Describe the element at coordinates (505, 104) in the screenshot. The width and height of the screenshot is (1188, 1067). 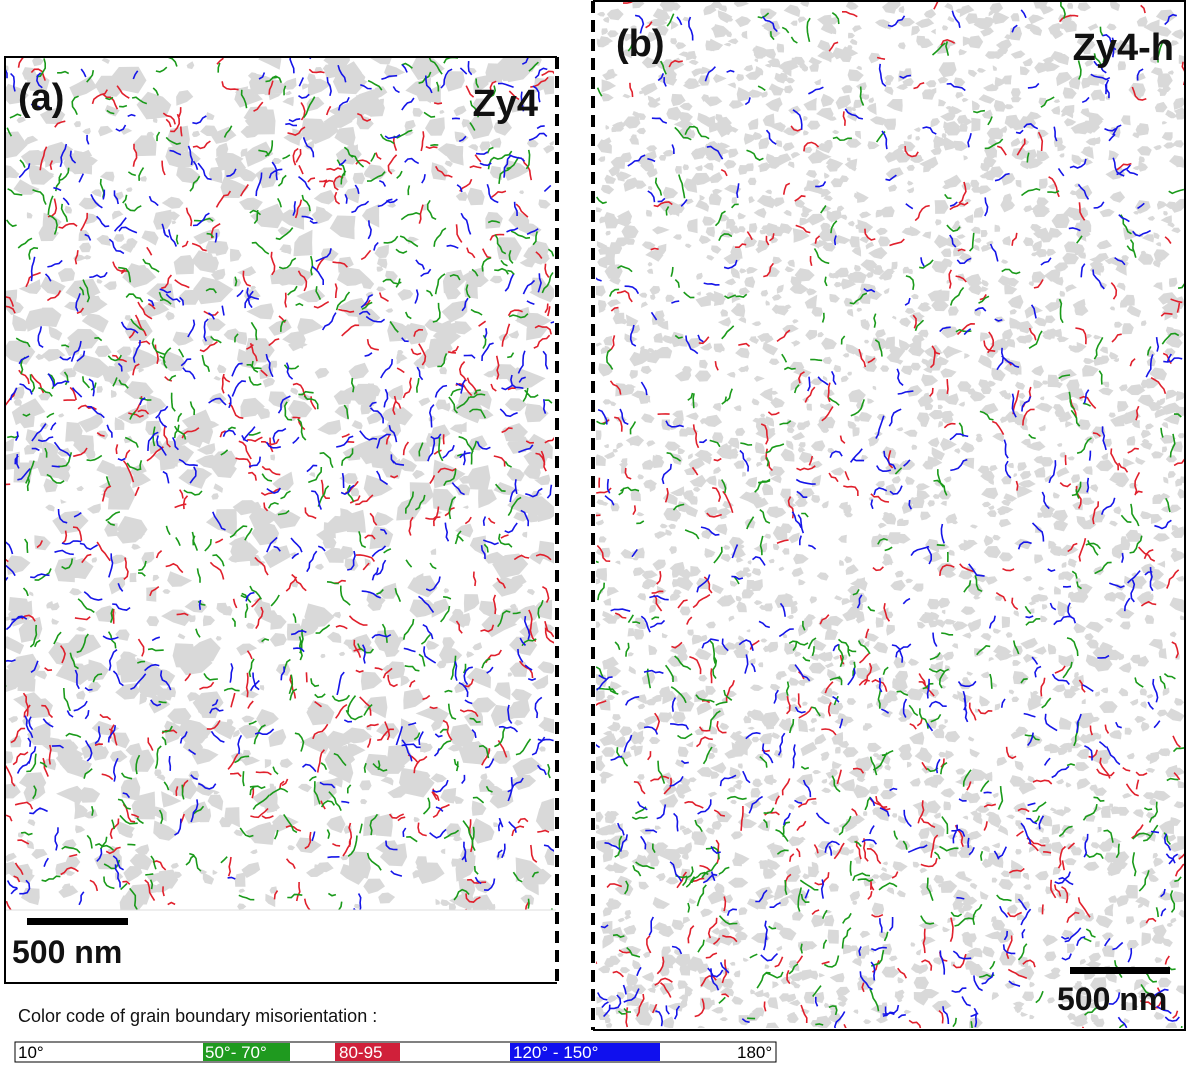
I see `panel-title-a: Zy4` at that location.